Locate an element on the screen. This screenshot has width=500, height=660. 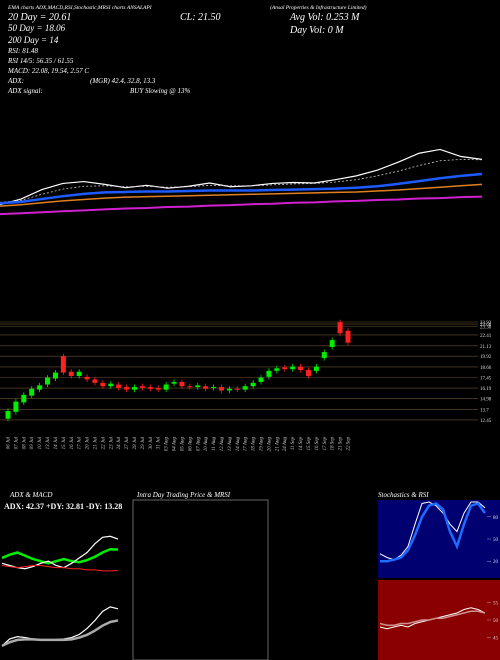
x-tick-label: 15 Jul is located at coordinates (64, 442).